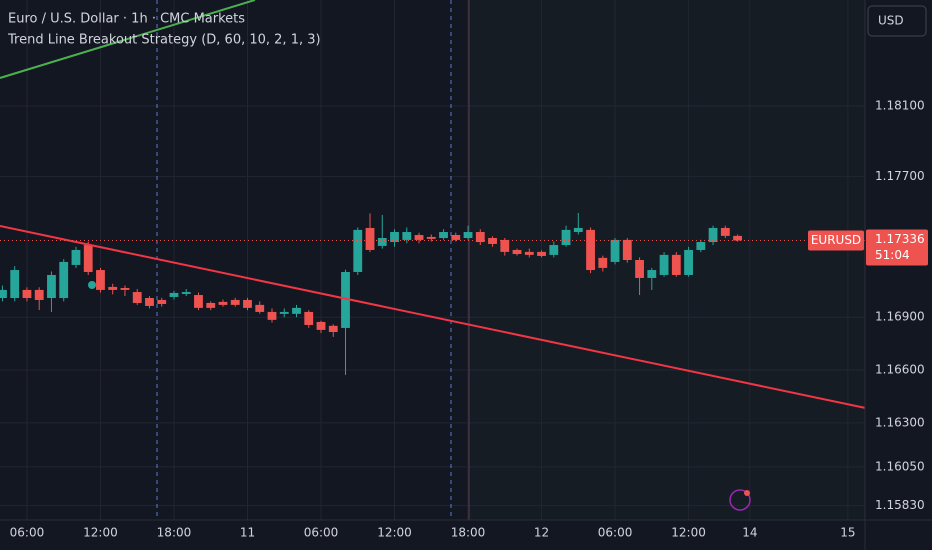 Image resolution: width=932 pixels, height=550 pixels. What do you see at coordinates (898, 275) in the screenshot?
I see `price-axis` at bounding box center [898, 275].